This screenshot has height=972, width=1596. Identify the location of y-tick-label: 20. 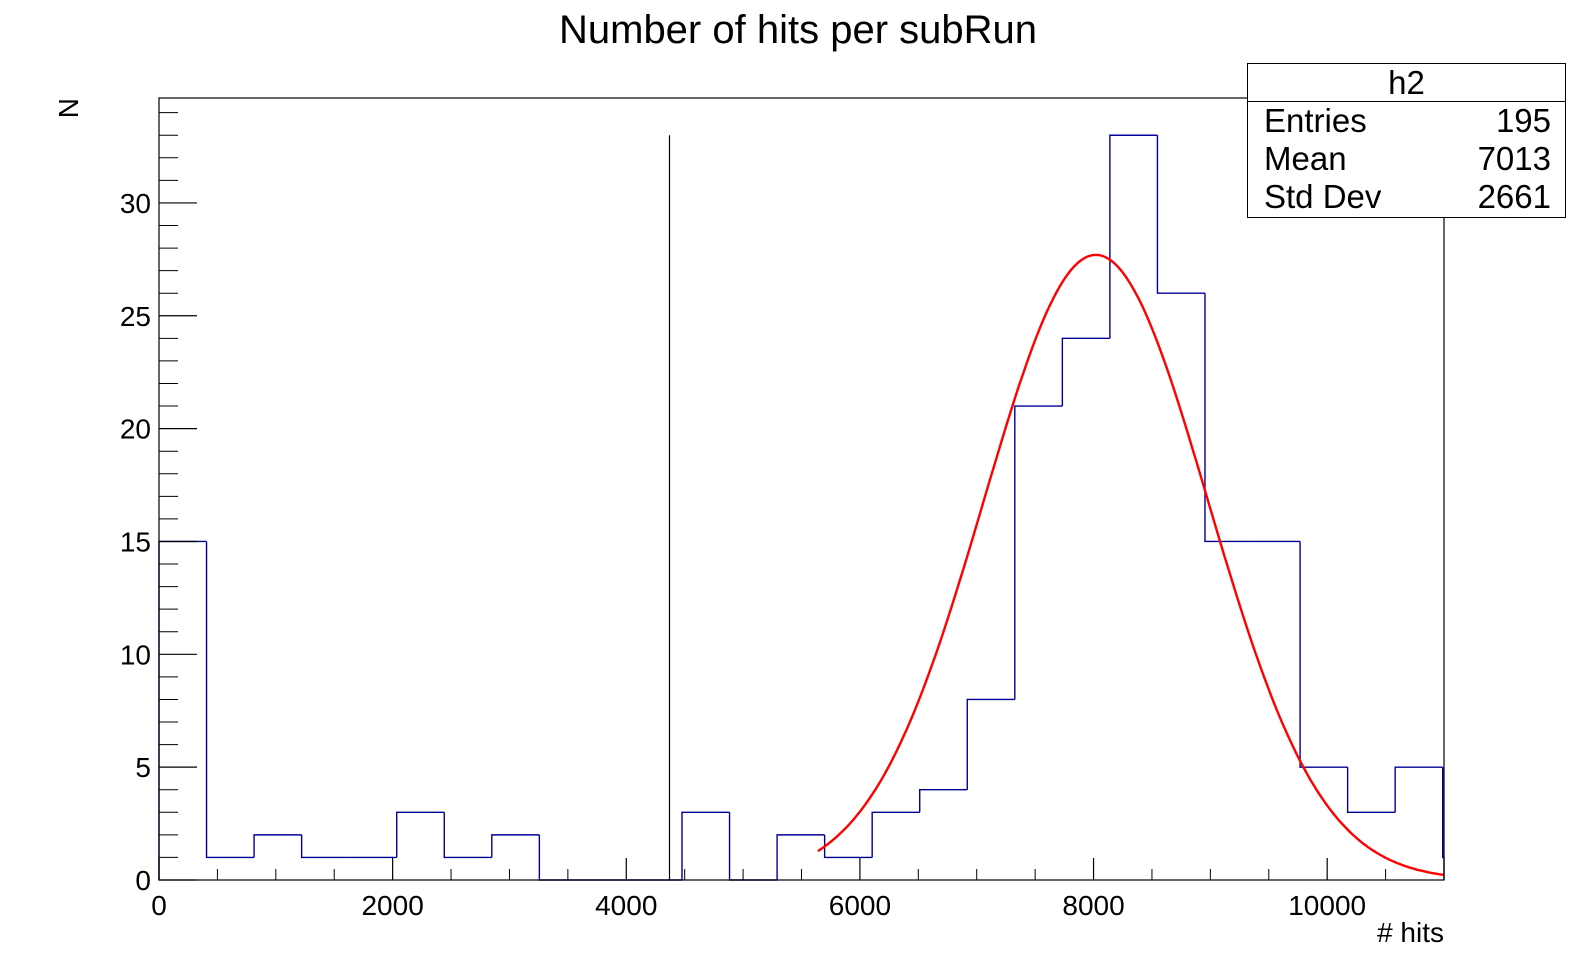
(135, 429).